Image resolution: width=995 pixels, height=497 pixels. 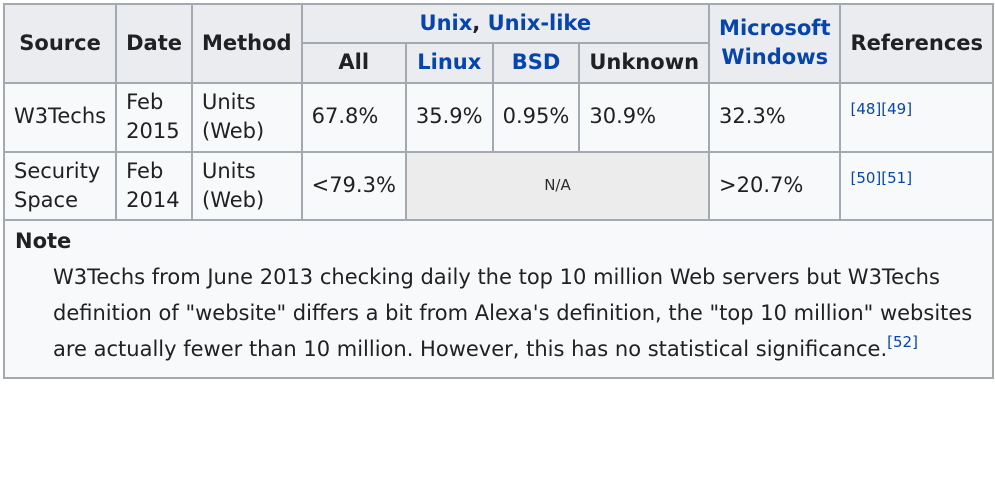 What do you see at coordinates (154, 186) in the screenshot?
I see `cell-date: Feb 2014` at bounding box center [154, 186].